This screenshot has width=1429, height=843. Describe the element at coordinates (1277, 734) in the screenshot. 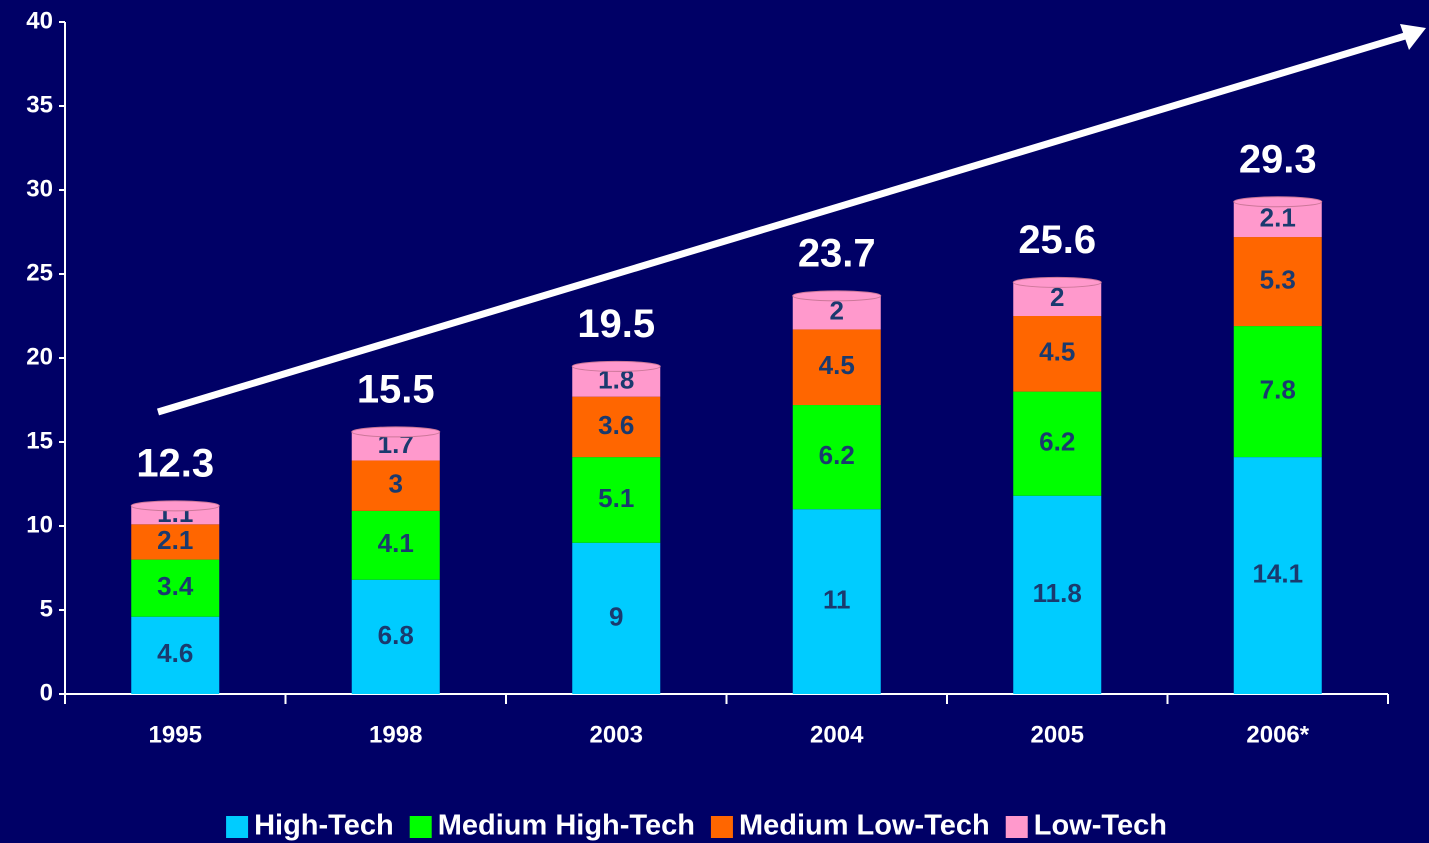

I see `x-tick-label: 2006*` at that location.